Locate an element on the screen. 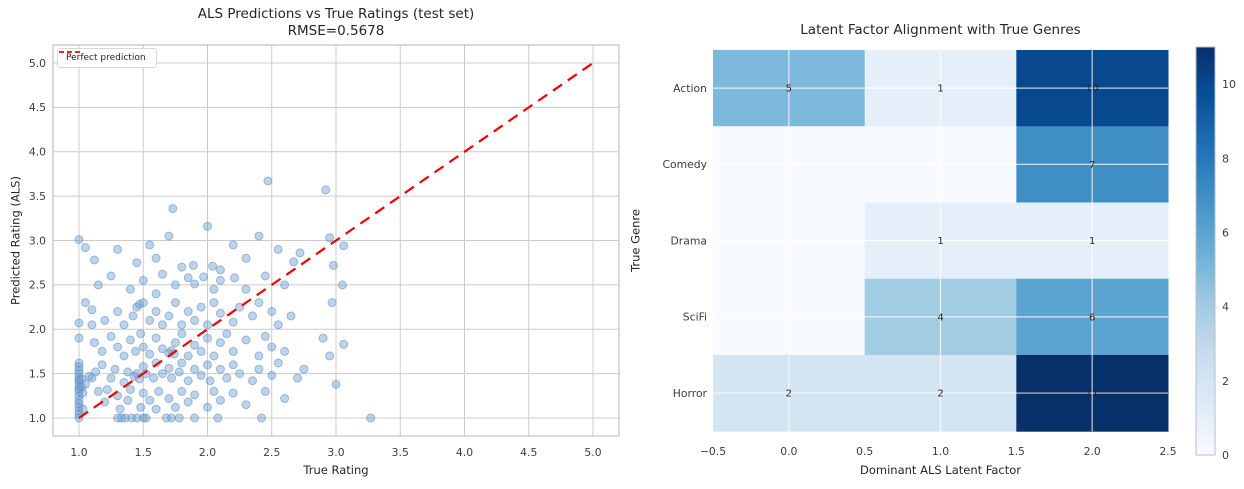 The height and width of the screenshot is (489, 1244). heatmap-cell-value: 4 is located at coordinates (940, 317).